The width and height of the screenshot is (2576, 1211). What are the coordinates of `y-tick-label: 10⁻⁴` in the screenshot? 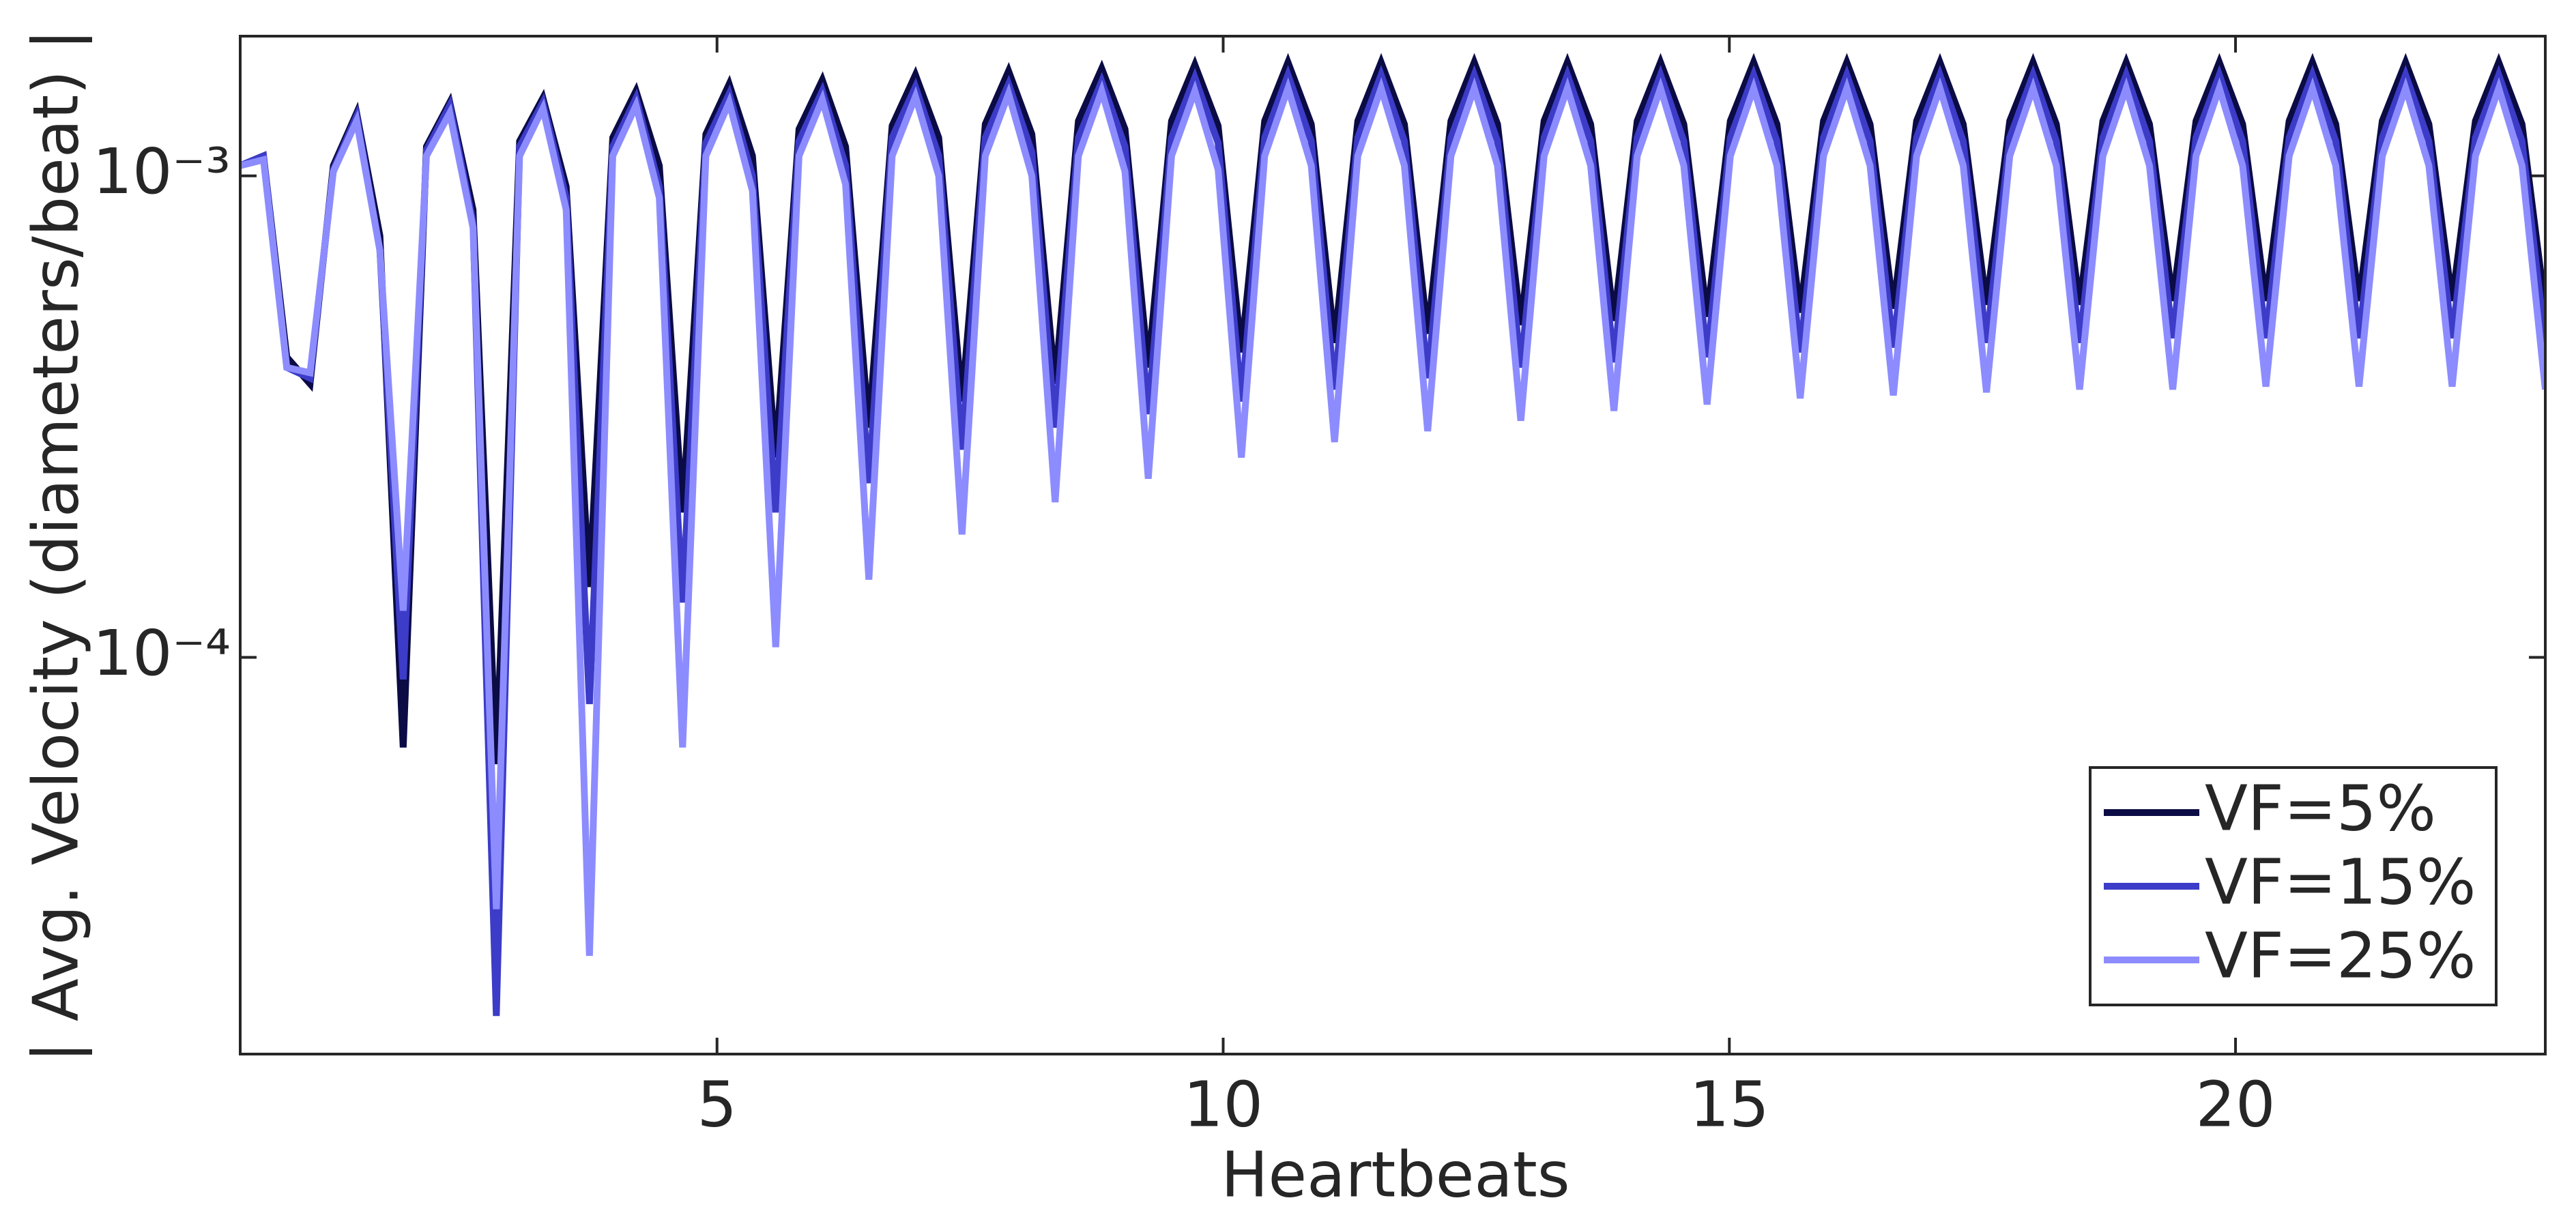 It's located at (161, 653).